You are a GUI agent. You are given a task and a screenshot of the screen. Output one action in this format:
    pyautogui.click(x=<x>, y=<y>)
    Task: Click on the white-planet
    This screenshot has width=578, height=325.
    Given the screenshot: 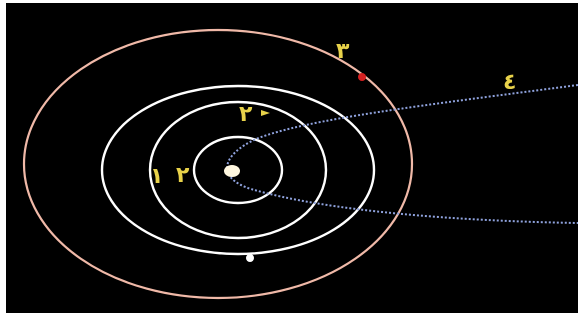 What is the action you would take?
    pyautogui.click(x=250, y=258)
    